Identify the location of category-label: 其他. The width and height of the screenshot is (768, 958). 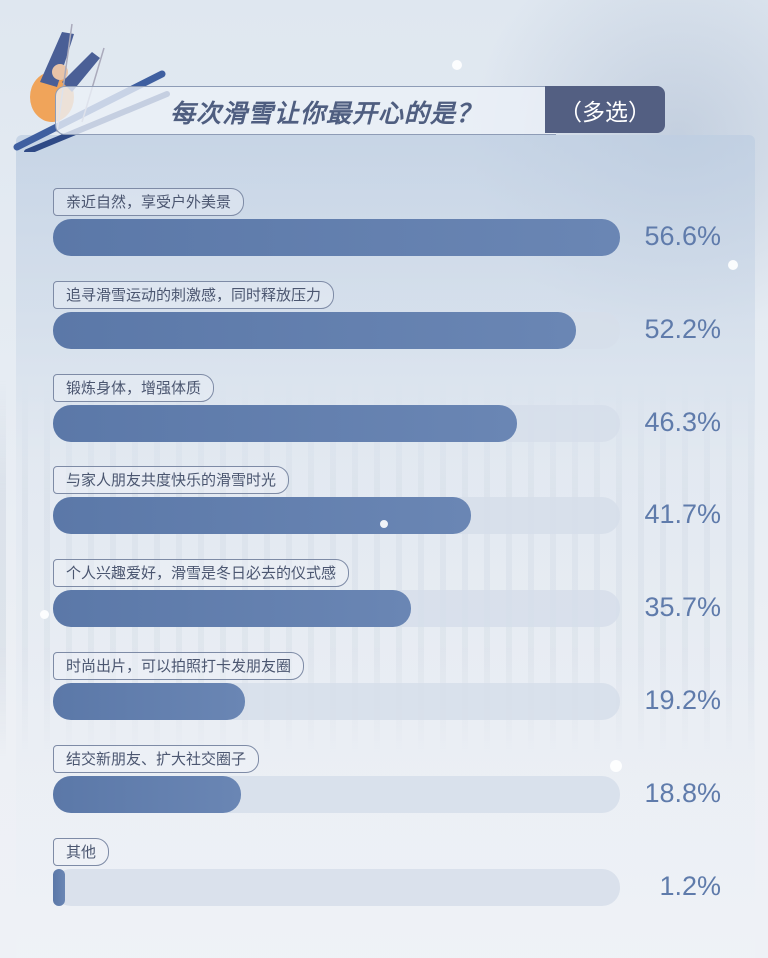
(81, 851).